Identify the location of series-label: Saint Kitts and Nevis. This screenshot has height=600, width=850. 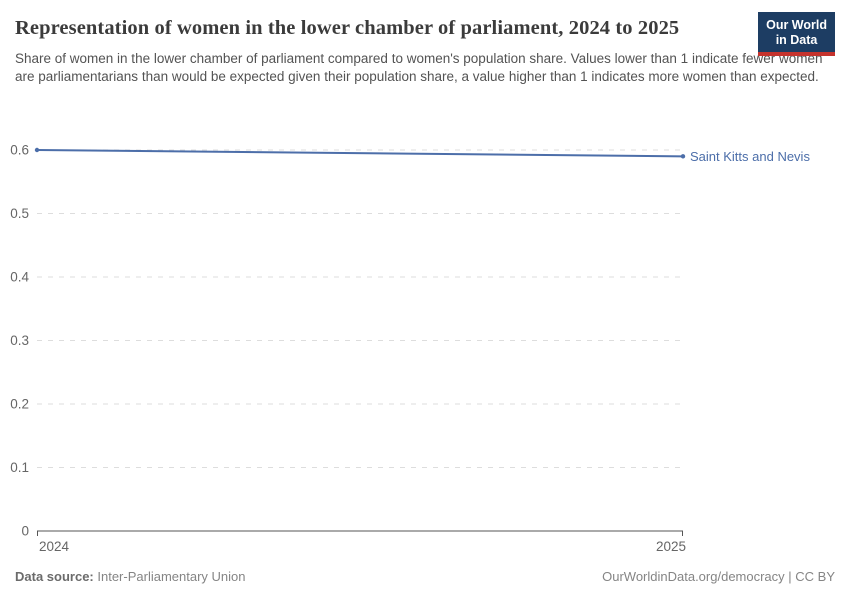
(750, 156).